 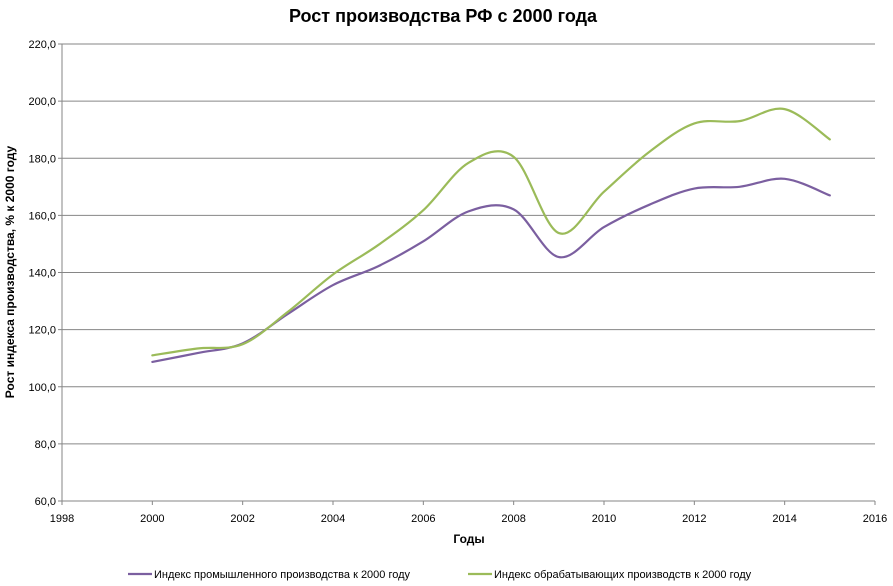 What do you see at coordinates (42, 216) in the screenshot?
I see `y-tick-label: 160,0` at bounding box center [42, 216].